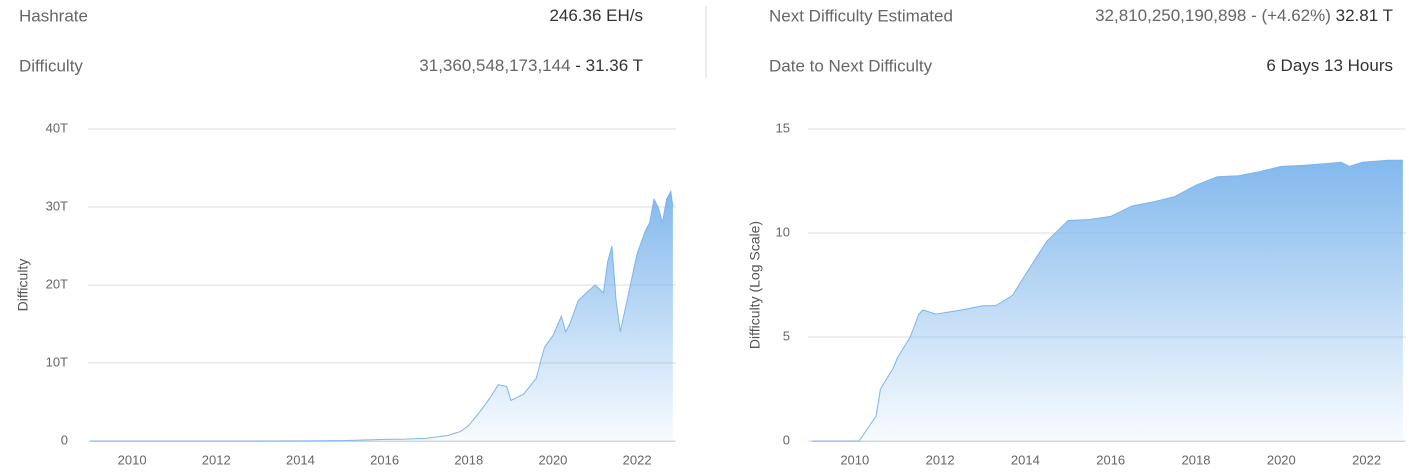  I want to click on stat-value-part: 32,810,250,190,898 - (+4.62%), so click(1213, 15).